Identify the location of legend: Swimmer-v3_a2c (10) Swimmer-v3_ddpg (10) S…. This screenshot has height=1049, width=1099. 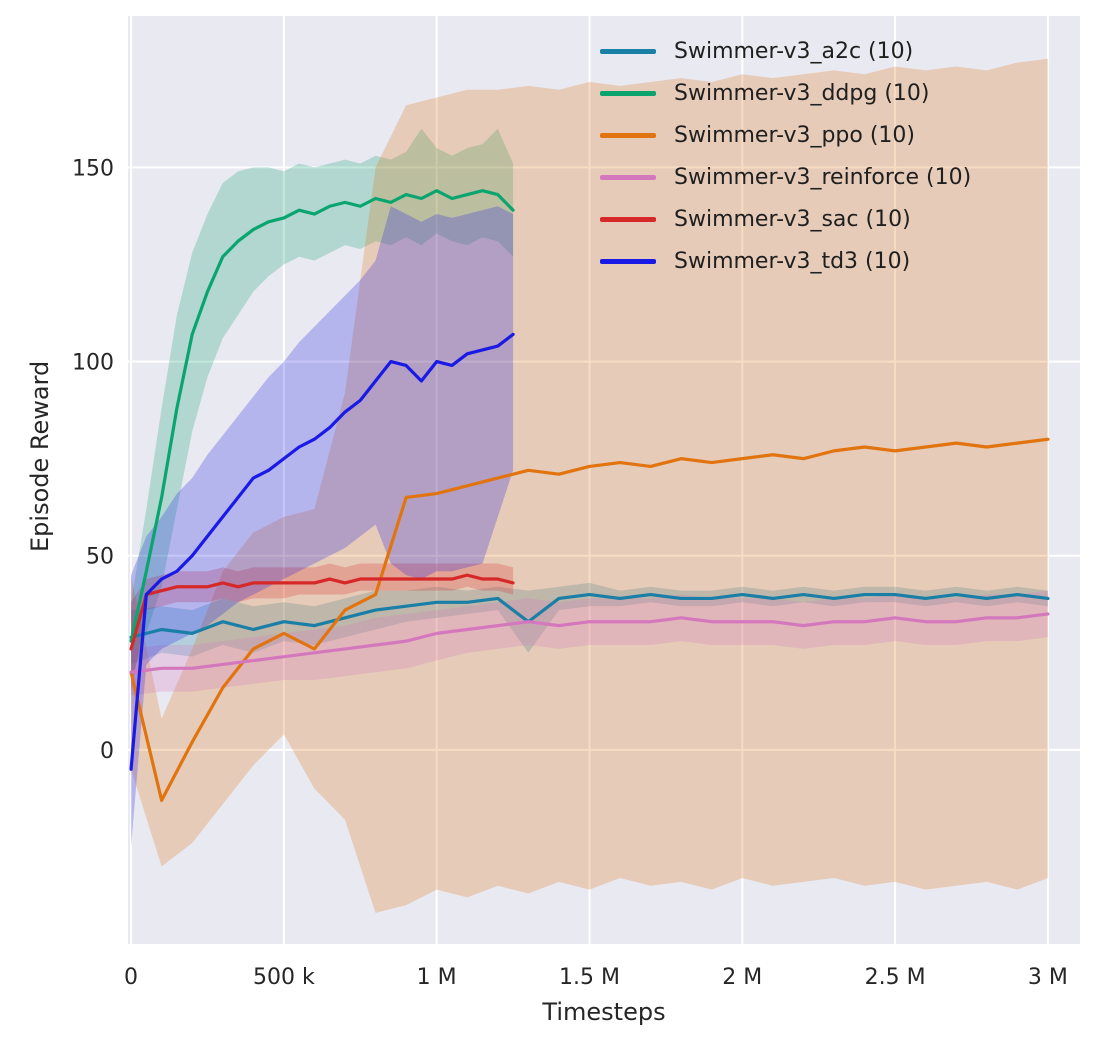
(785, 156).